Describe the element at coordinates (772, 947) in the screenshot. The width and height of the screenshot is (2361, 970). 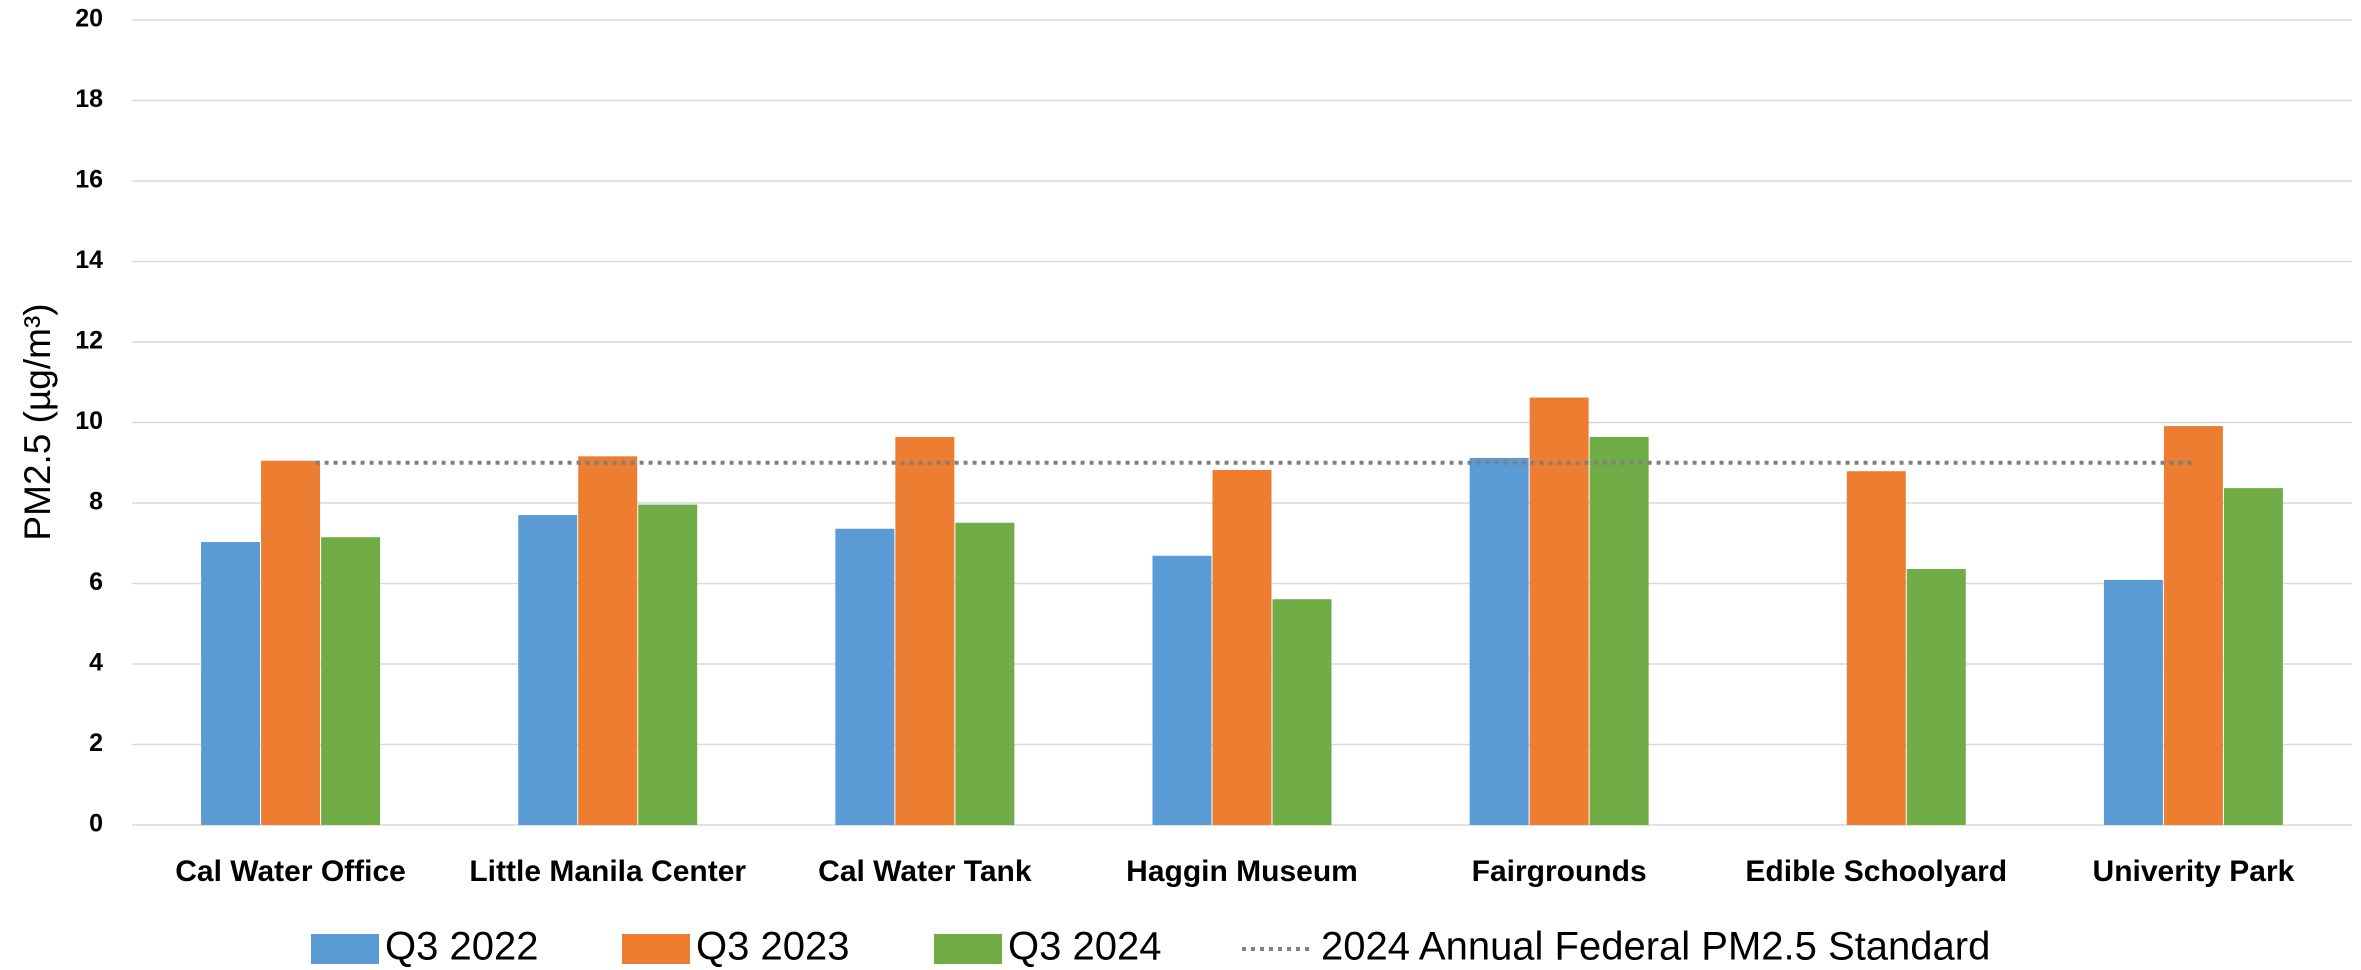
I see `legend-label: Q3 2023` at that location.